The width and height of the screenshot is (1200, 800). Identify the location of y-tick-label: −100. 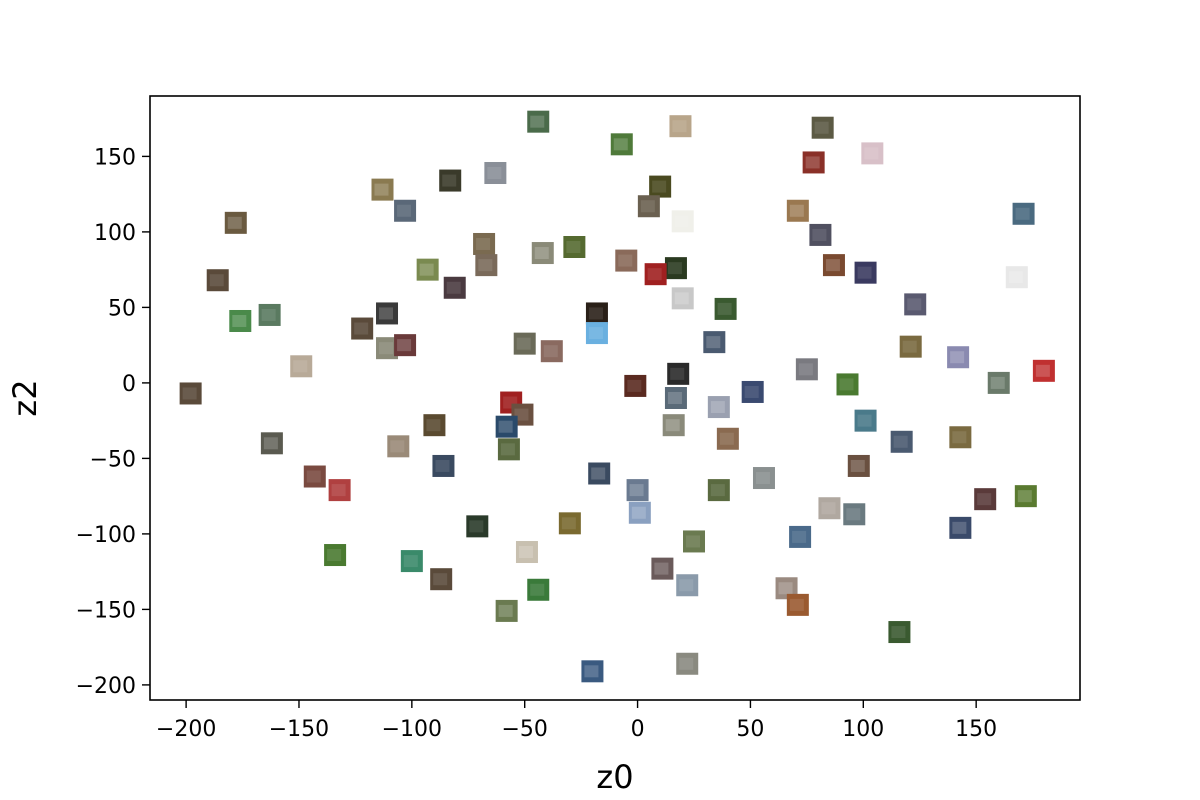
(106, 535).